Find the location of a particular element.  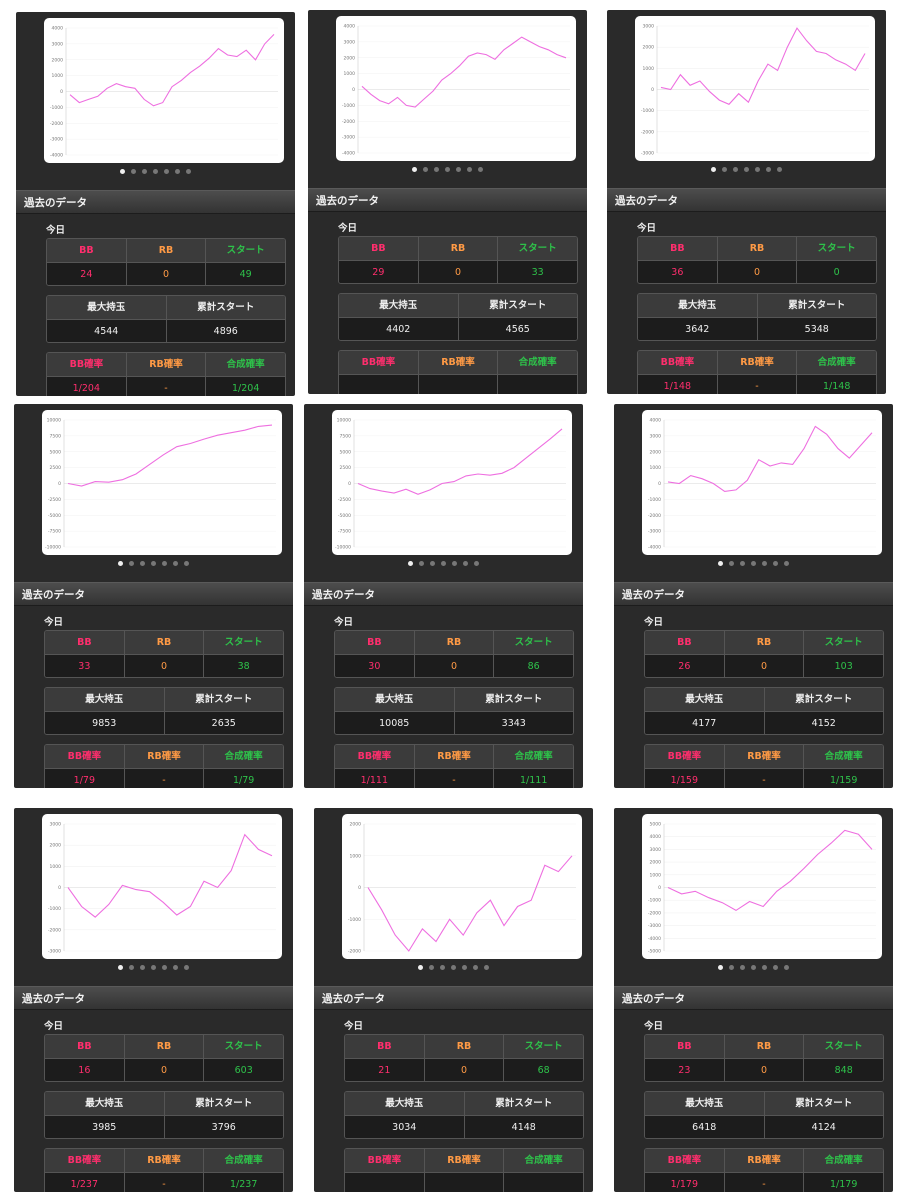

table-cell: 9853 is located at coordinates (105, 722).